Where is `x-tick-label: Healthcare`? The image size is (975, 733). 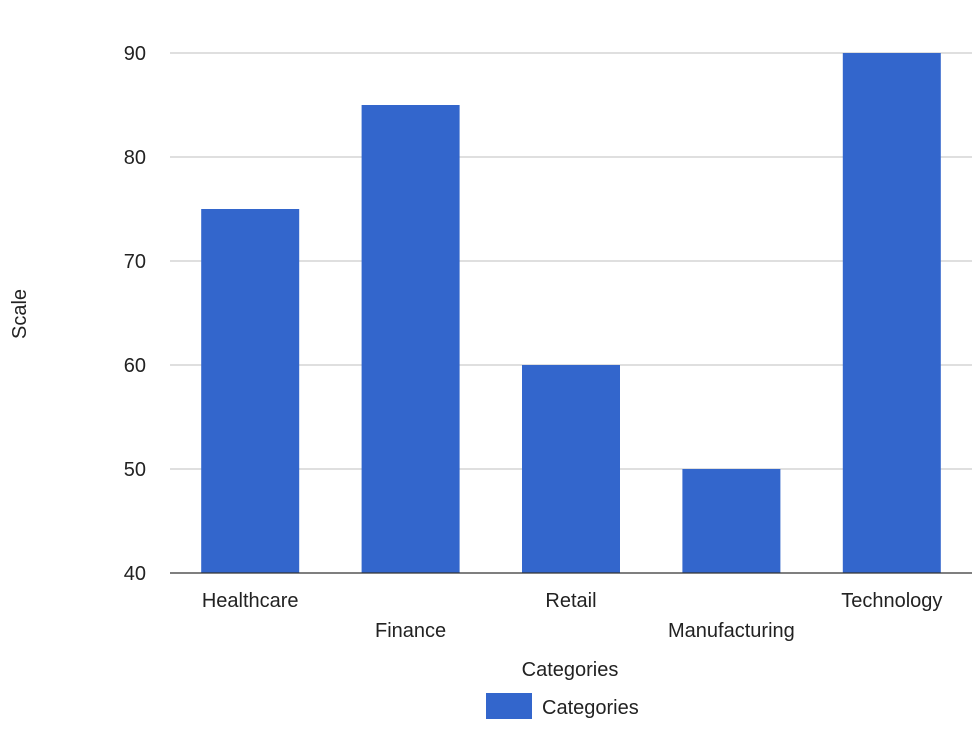
x-tick-label: Healthcare is located at coordinates (250, 601).